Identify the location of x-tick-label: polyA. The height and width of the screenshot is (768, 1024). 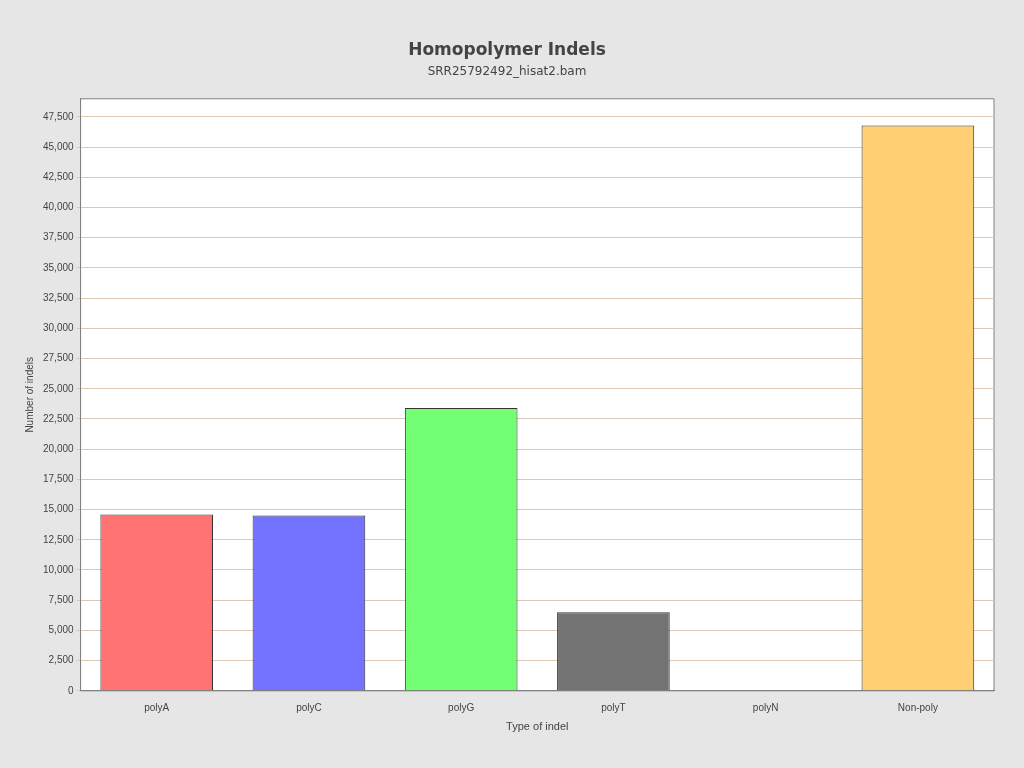
(157, 707).